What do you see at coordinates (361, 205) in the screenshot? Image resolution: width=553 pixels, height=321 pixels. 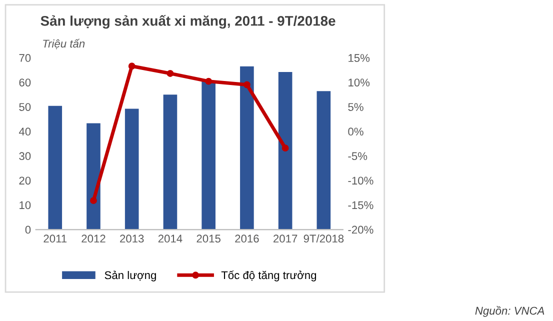 I see `y2-tick-label: -15%` at bounding box center [361, 205].